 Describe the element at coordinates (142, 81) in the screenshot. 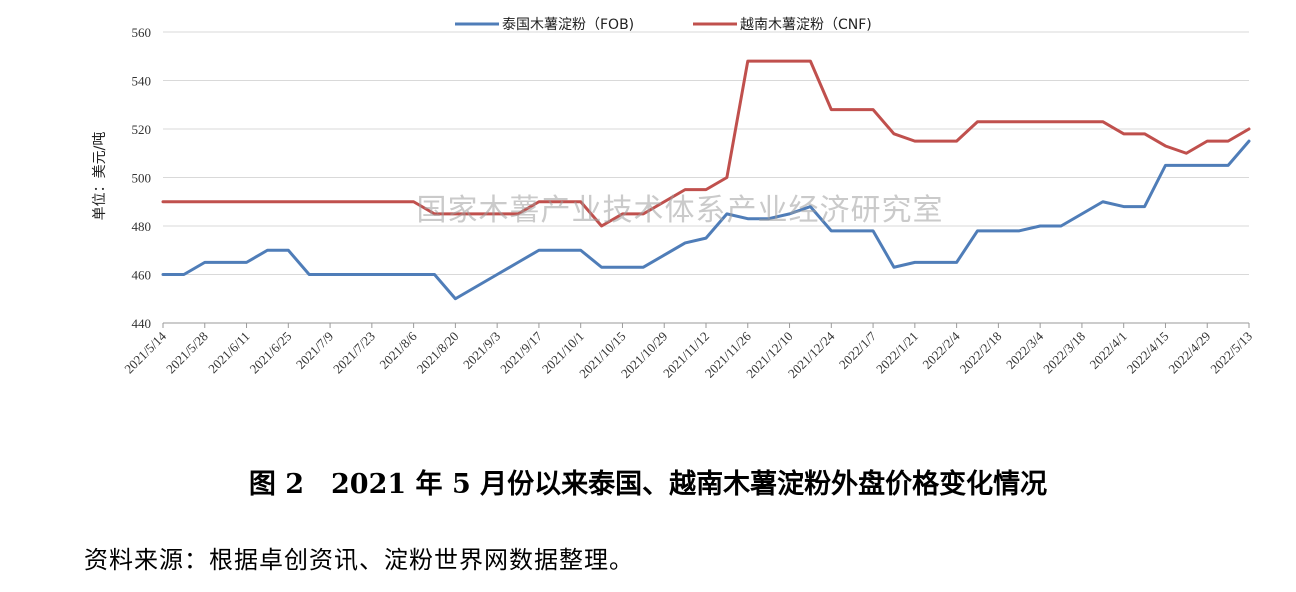

I see `y-tick-label: 540` at that location.